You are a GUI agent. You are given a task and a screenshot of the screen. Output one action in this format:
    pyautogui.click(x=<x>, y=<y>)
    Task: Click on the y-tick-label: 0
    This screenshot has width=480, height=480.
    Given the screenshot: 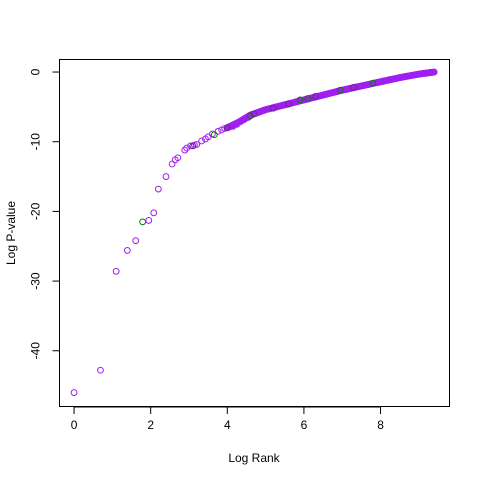 What is the action you would take?
    pyautogui.click(x=36, y=71)
    